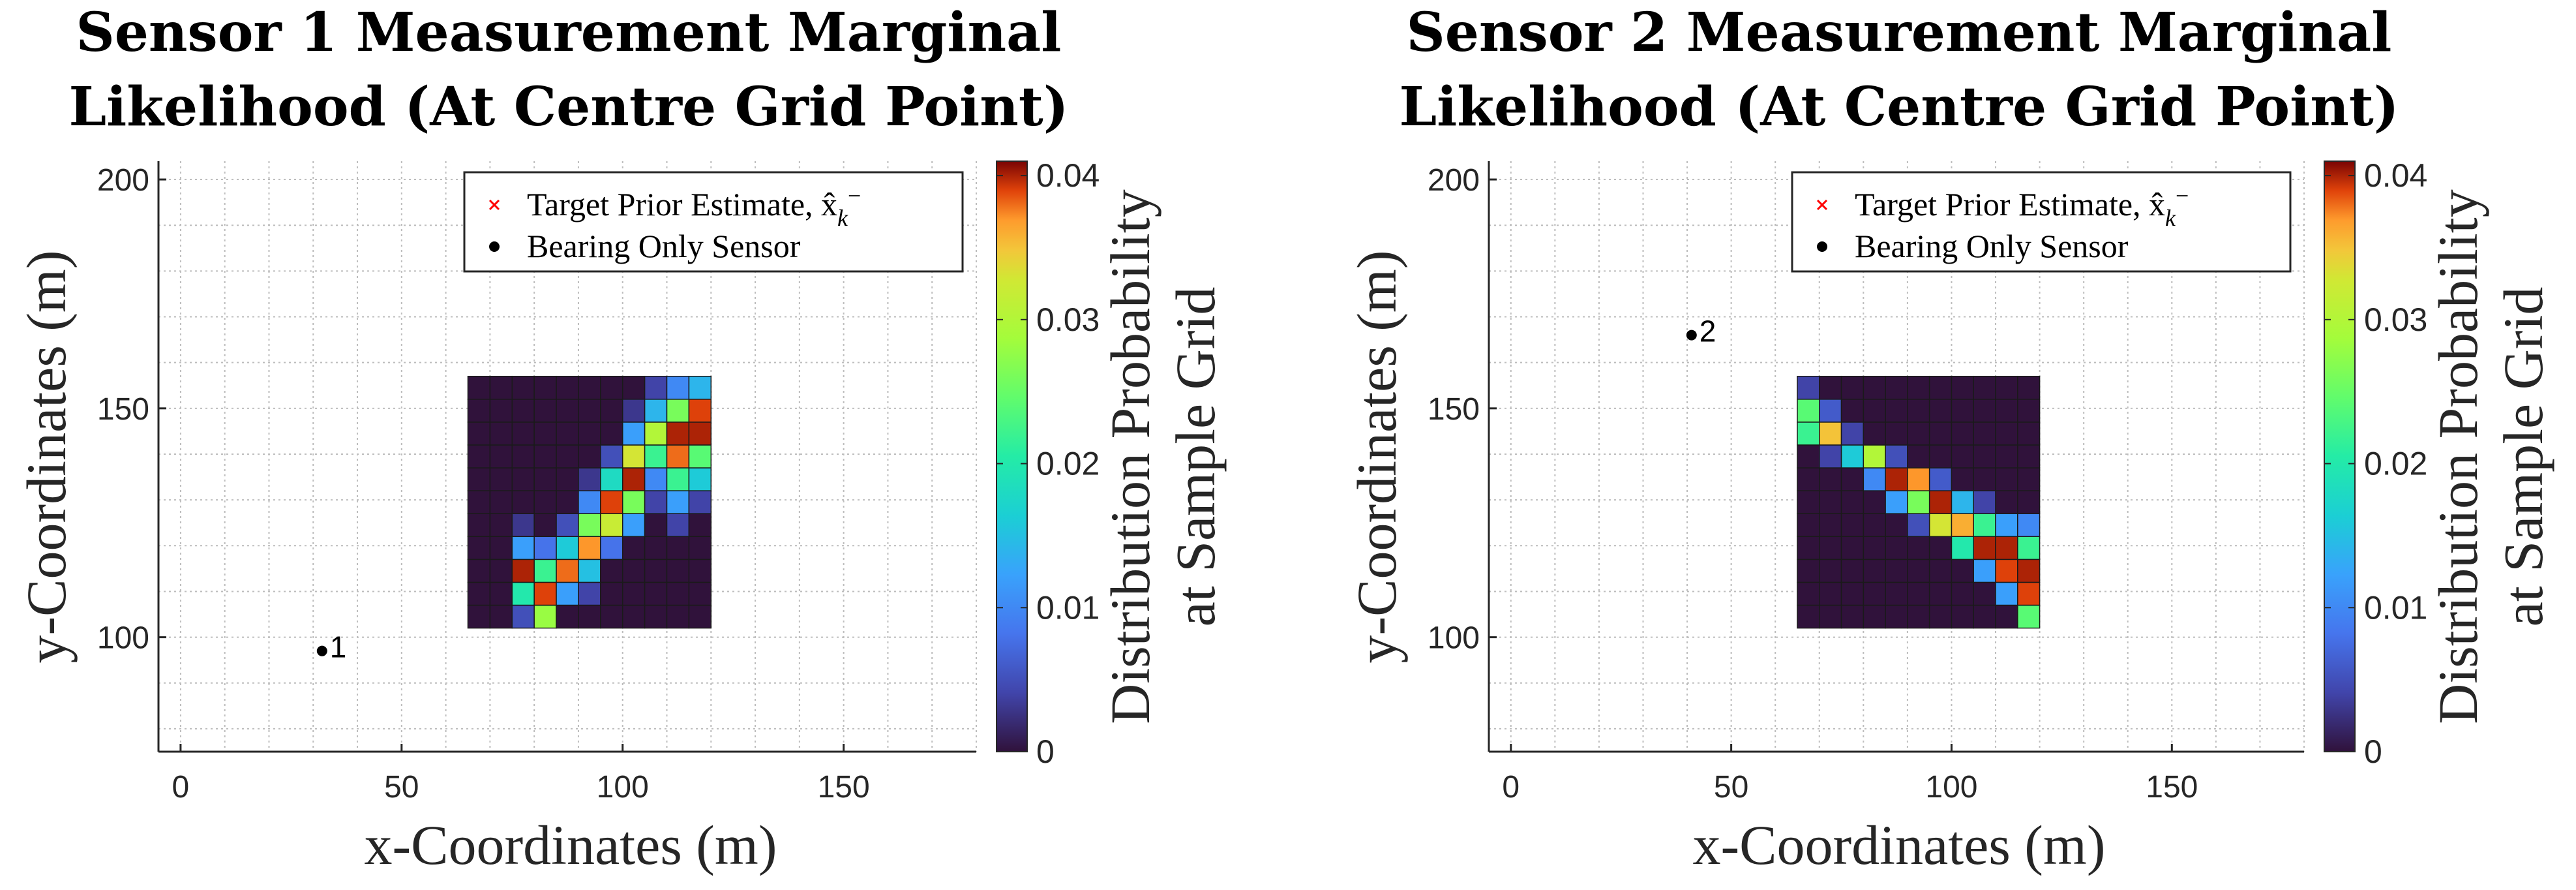  Describe the element at coordinates (1068, 175) in the screenshot. I see `colorbar-tick-label: 0.04` at that location.